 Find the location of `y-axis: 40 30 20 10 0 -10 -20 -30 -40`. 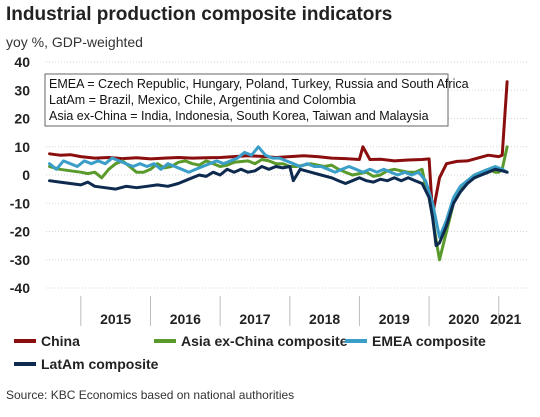

y-axis: 40 30 20 10 0 -10 -20 -30 -40 is located at coordinates (20, 175).